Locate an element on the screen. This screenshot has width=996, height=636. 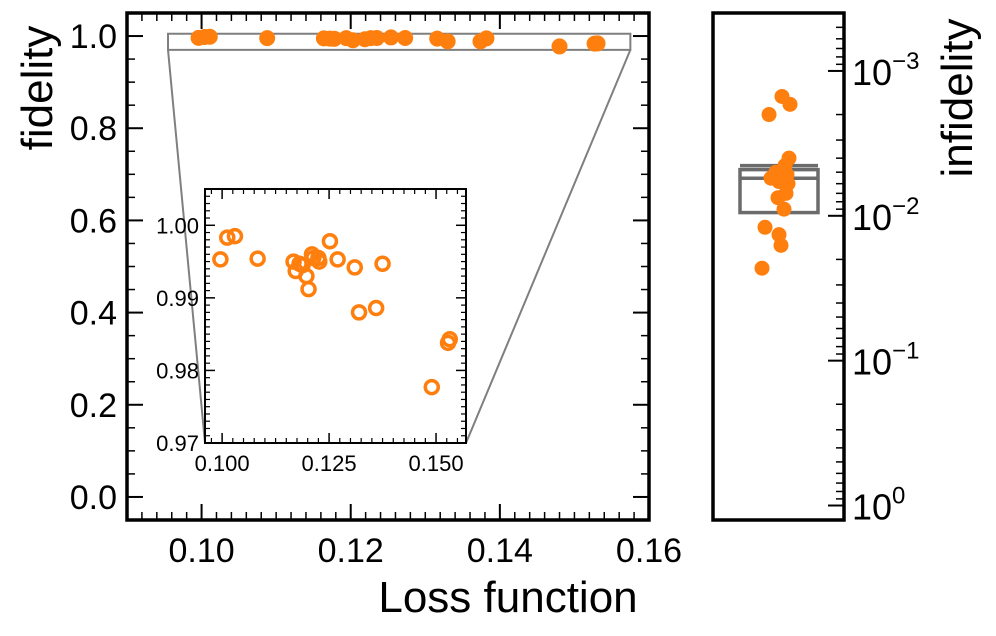
inset-y-tick-label: 0.97 is located at coordinates (177, 443).